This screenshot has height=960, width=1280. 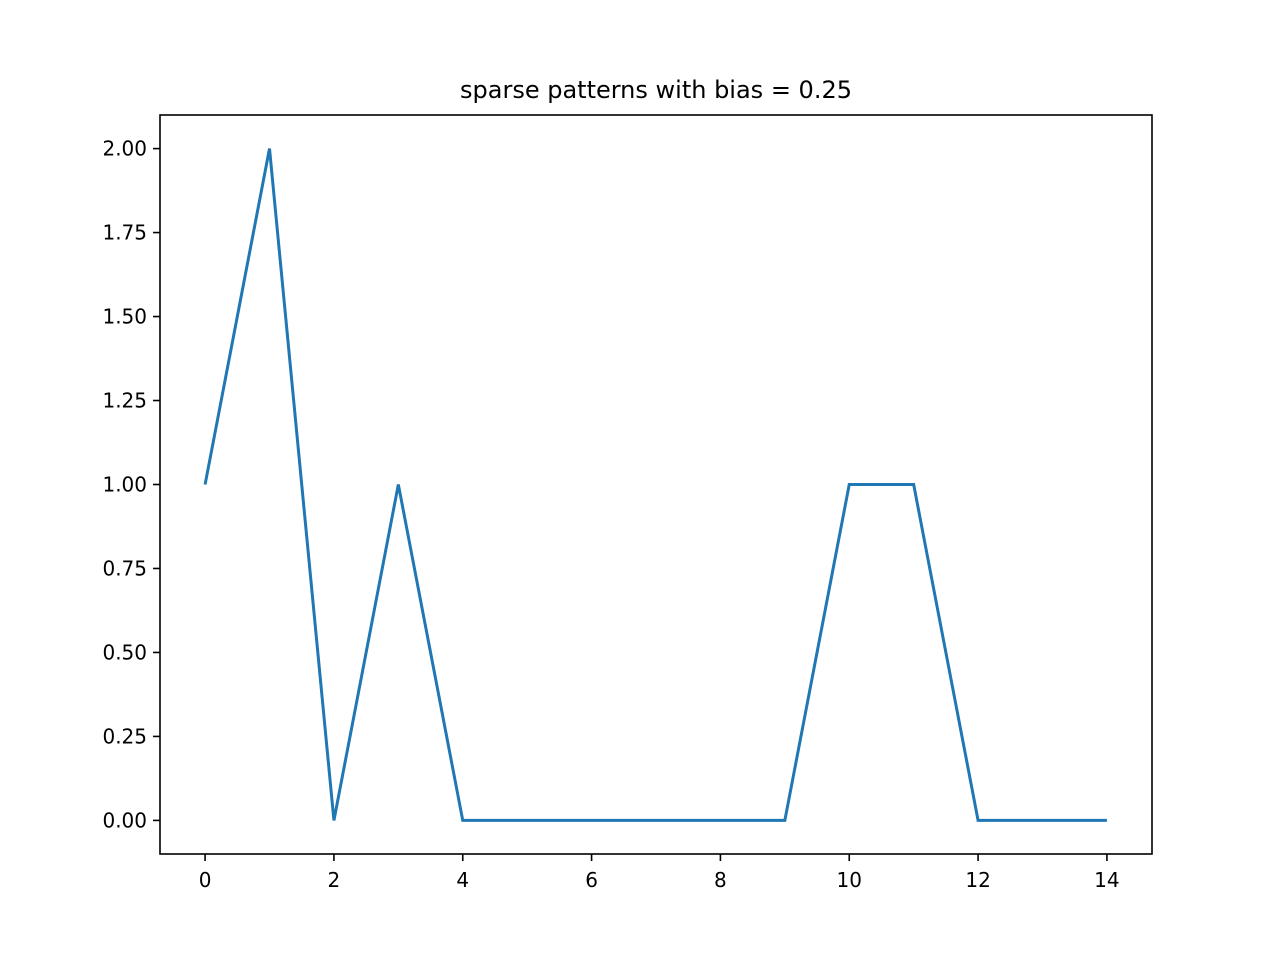 I want to click on y-axis: 0.00 0.25 0.50 0.75 1.00 1.25 1.50 1.75 2.00, so click(x=131, y=484).